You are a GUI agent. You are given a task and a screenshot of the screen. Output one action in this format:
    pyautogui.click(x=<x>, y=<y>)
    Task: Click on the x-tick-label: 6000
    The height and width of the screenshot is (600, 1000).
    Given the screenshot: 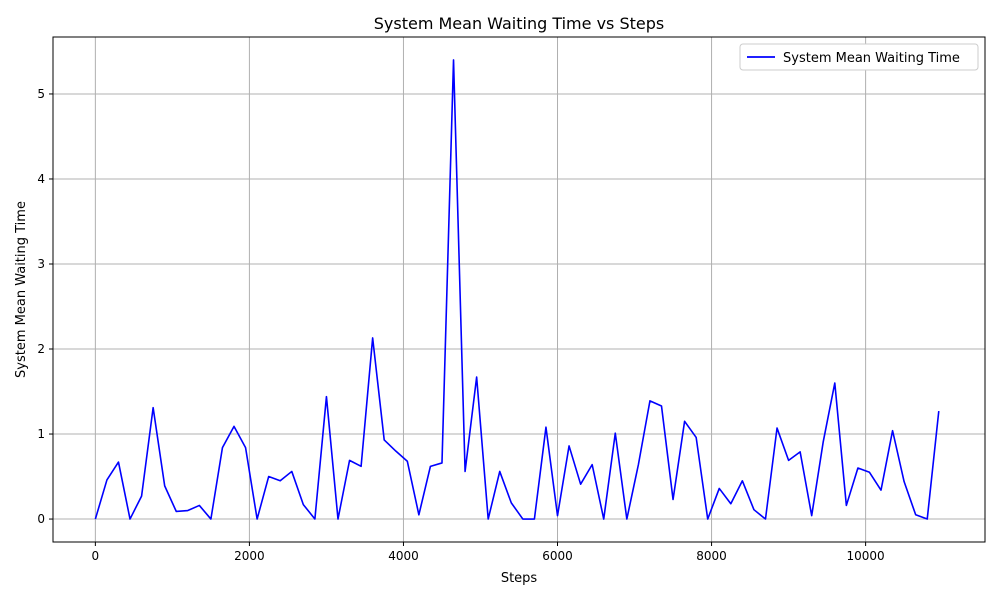 What is the action you would take?
    pyautogui.click(x=557, y=556)
    